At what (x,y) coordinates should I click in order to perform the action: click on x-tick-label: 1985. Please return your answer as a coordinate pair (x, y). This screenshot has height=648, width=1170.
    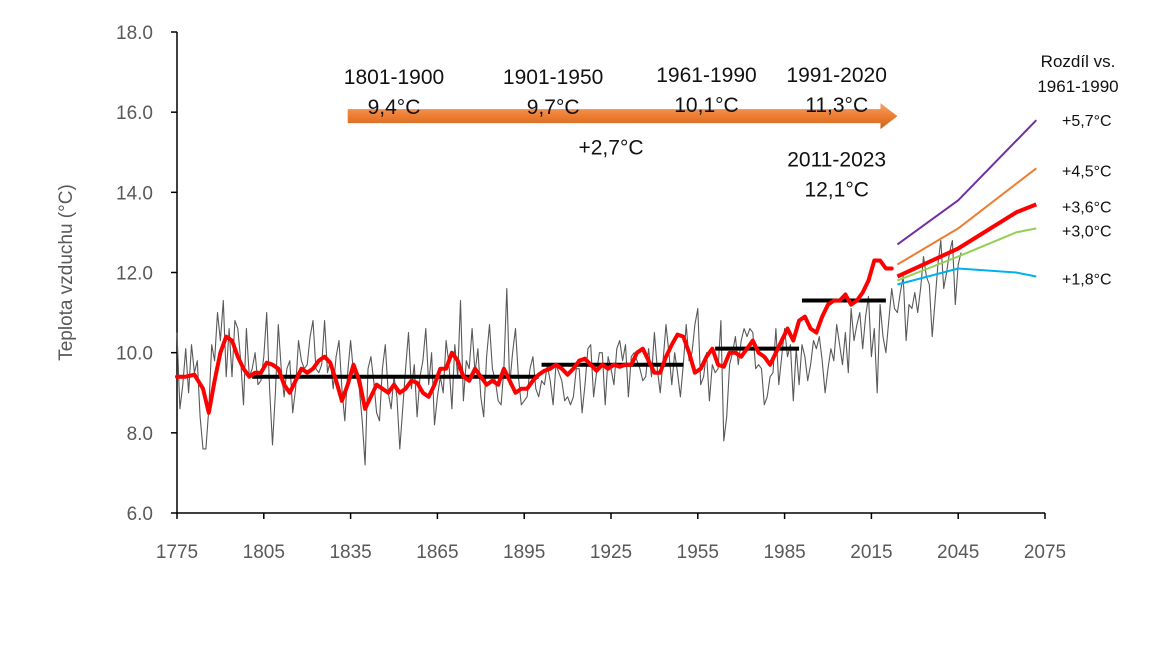
    Looking at the image, I should click on (784, 552).